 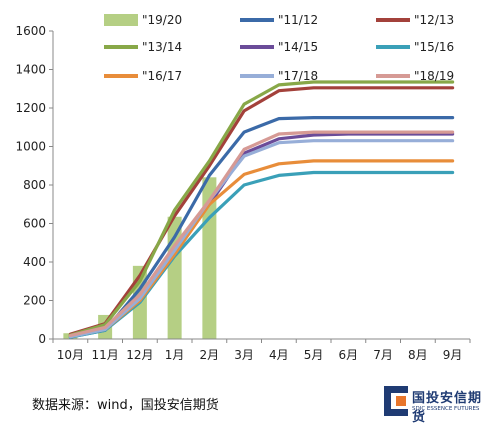 I want to click on y-tick-label: 1400, so click(x=30, y=70).